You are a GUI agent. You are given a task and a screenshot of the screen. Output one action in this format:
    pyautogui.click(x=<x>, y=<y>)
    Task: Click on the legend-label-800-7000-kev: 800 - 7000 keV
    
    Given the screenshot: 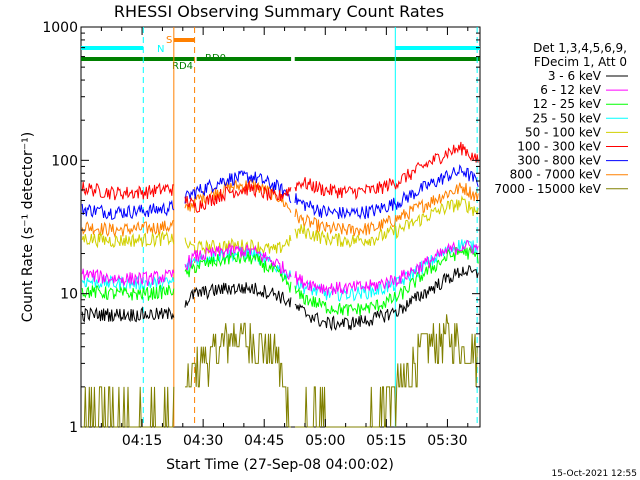 What is the action you would take?
    pyautogui.click(x=556, y=175)
    